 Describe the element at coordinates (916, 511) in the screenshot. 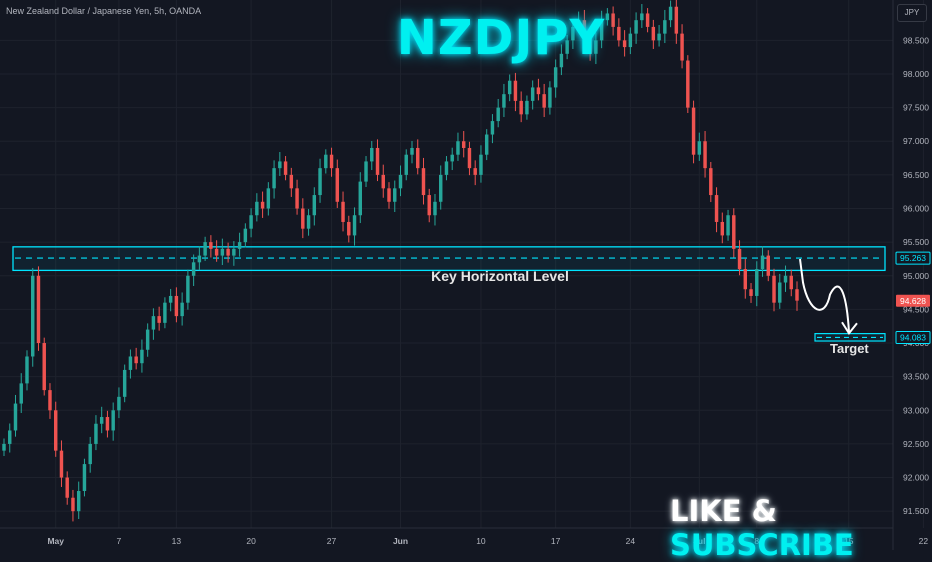

I see `price-axis-label: 91.500` at that location.